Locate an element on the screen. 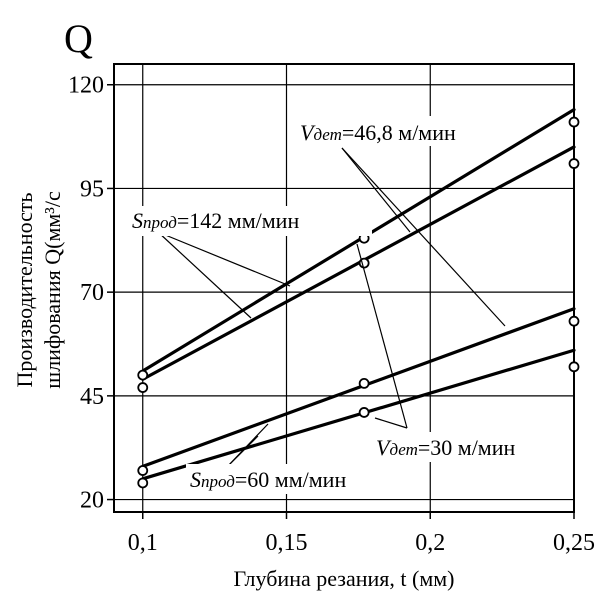 This screenshot has width=596, height=597. y-tick-label-3: 95 is located at coordinates (92, 189).